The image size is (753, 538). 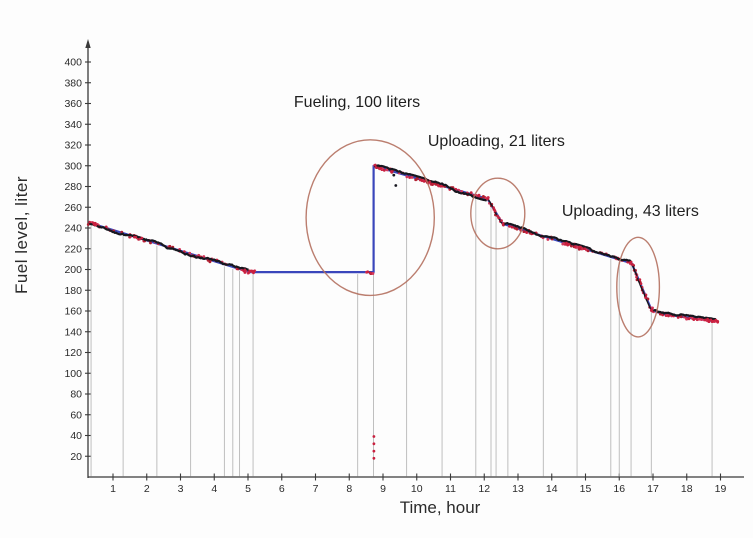 I want to click on y-tick-label: 220, so click(x=73, y=249).